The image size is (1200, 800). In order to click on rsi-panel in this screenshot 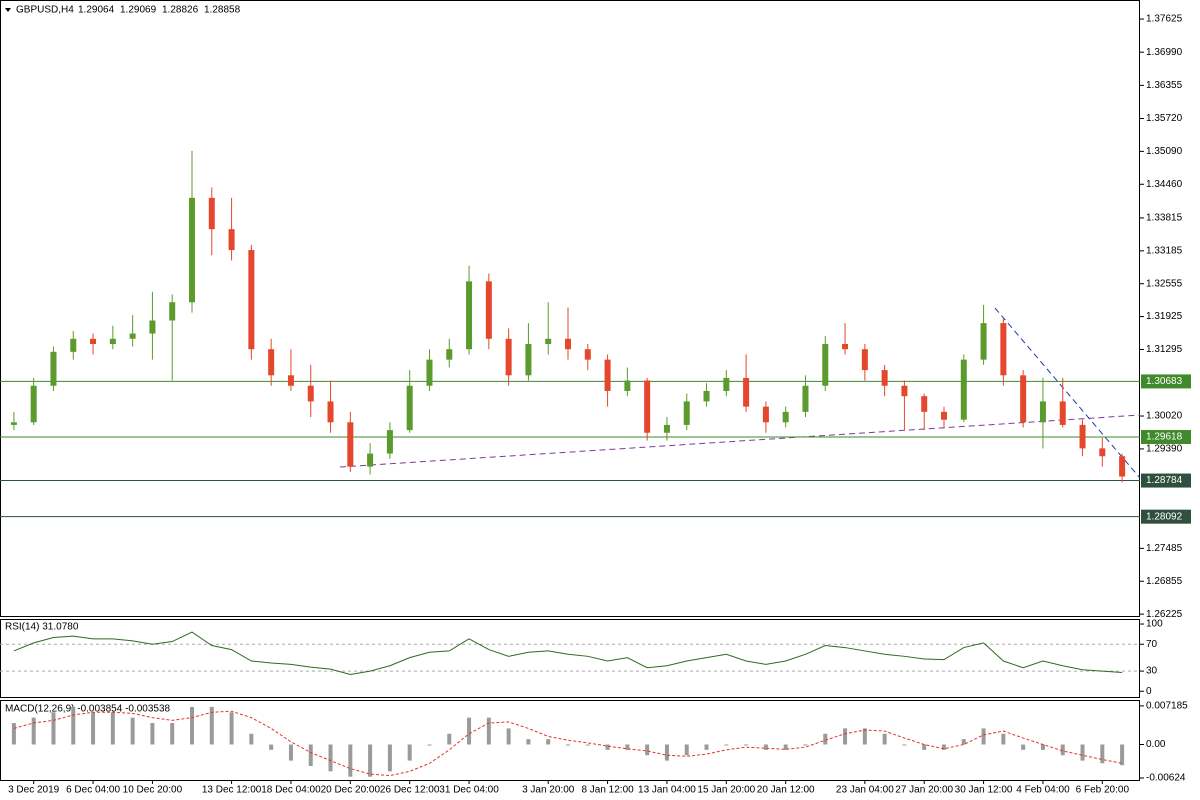, I will do `click(570, 658)`.